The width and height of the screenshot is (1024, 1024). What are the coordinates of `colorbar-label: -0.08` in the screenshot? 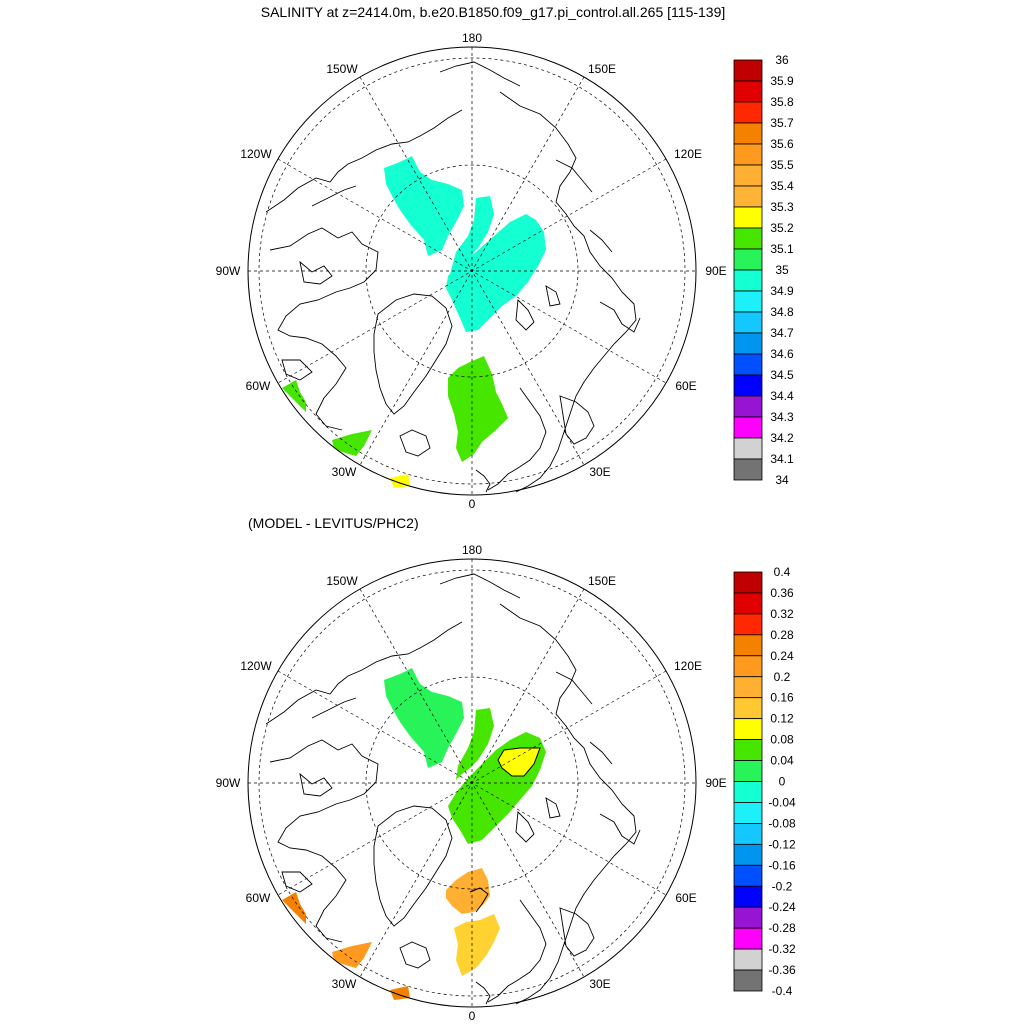 It's located at (782, 823).